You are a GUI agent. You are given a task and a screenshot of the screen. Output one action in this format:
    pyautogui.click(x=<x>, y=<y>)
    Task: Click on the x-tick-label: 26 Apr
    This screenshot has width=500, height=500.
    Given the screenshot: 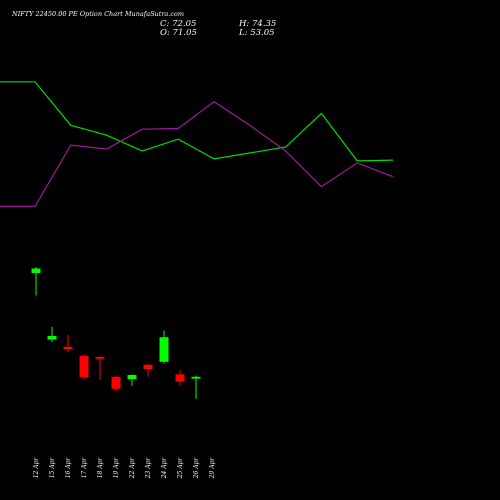 What is the action you would take?
    pyautogui.click(x=196, y=468)
    